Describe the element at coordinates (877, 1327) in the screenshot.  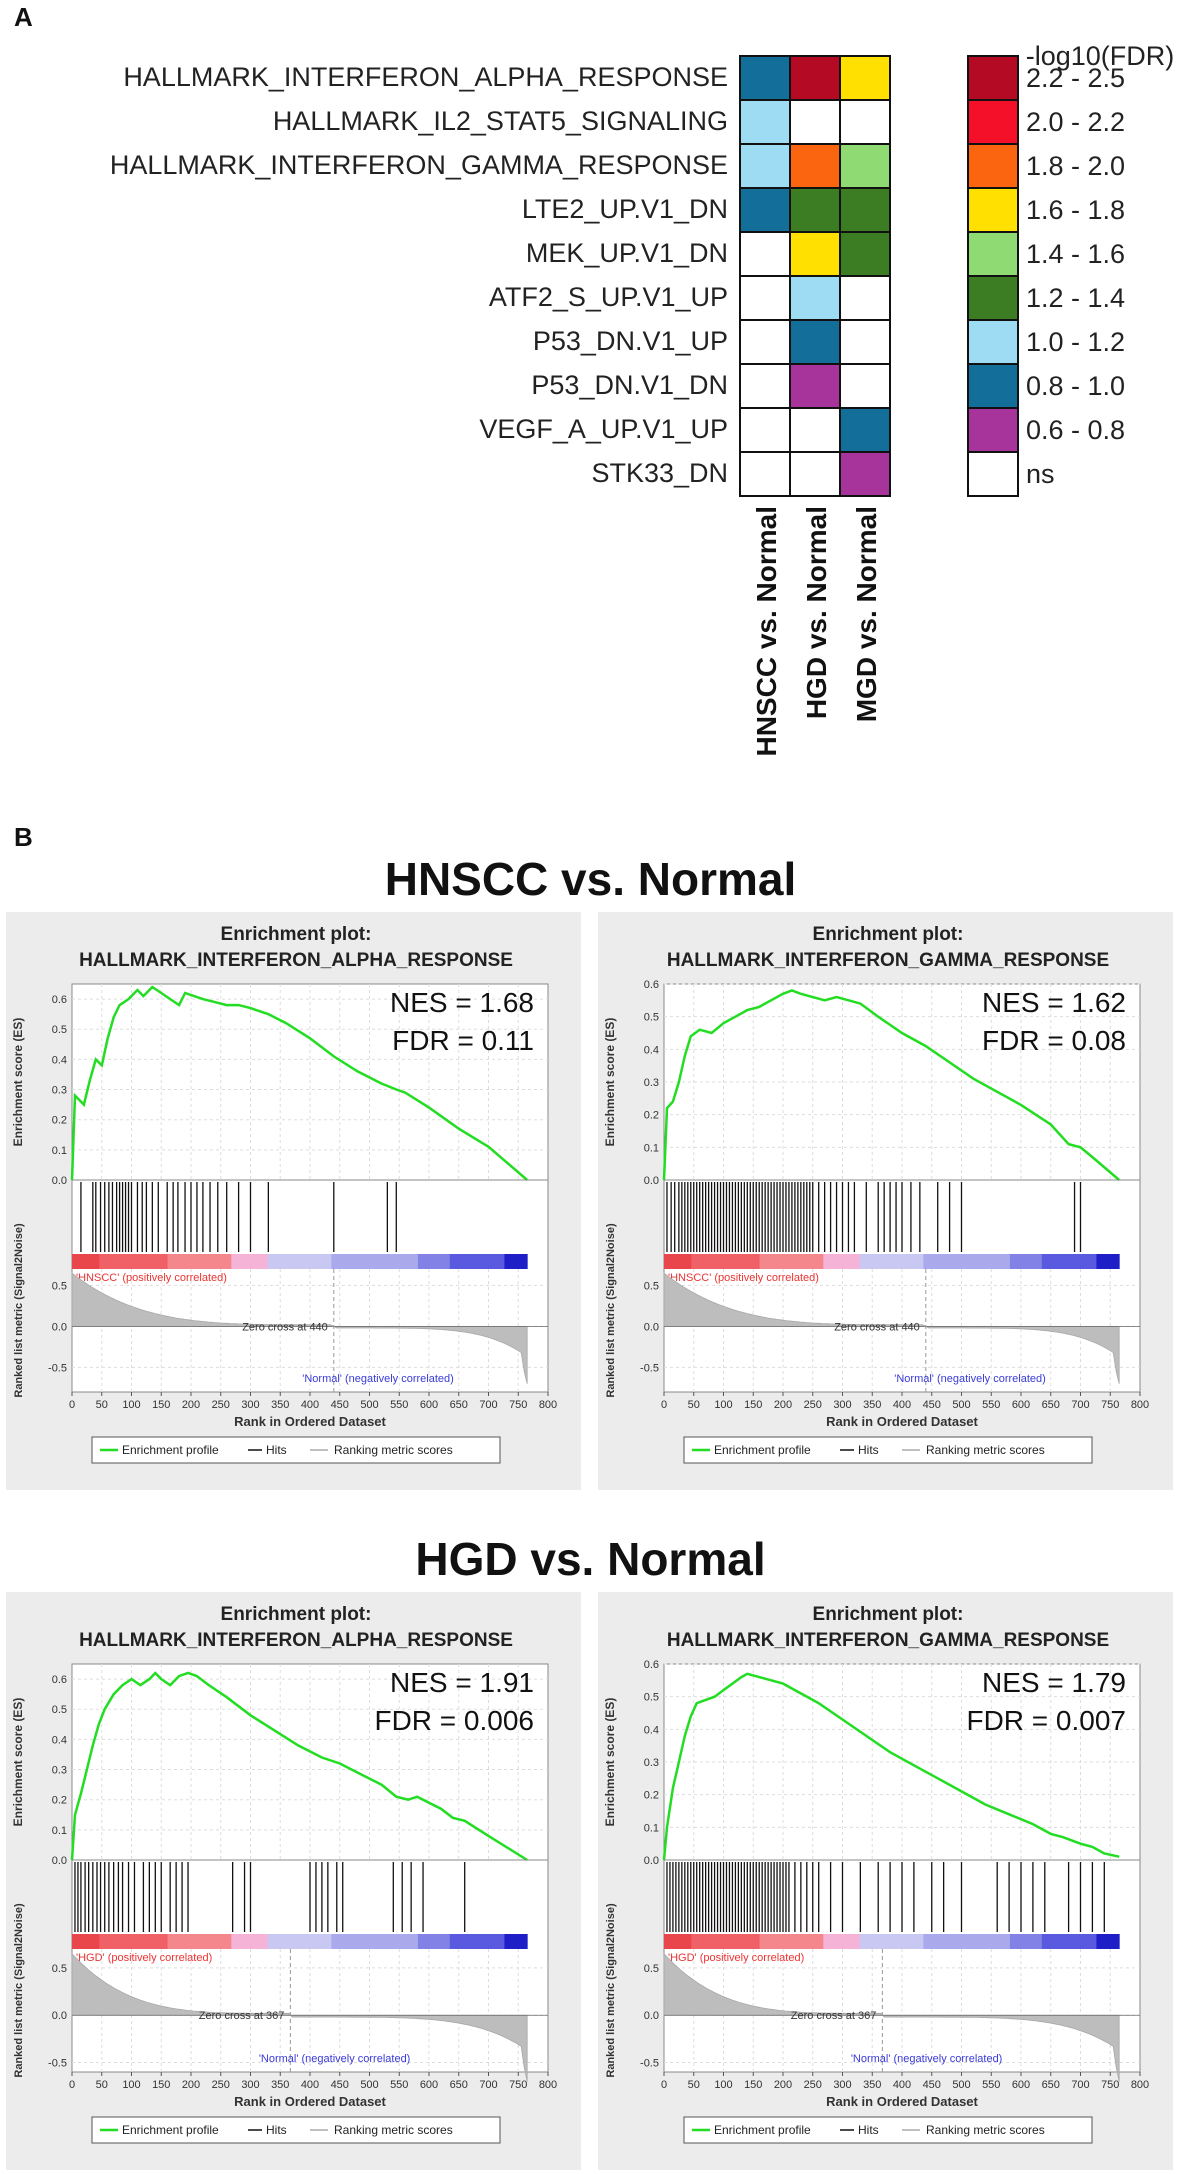
I see `zero-cross-label: Zero cross at 440` at that location.